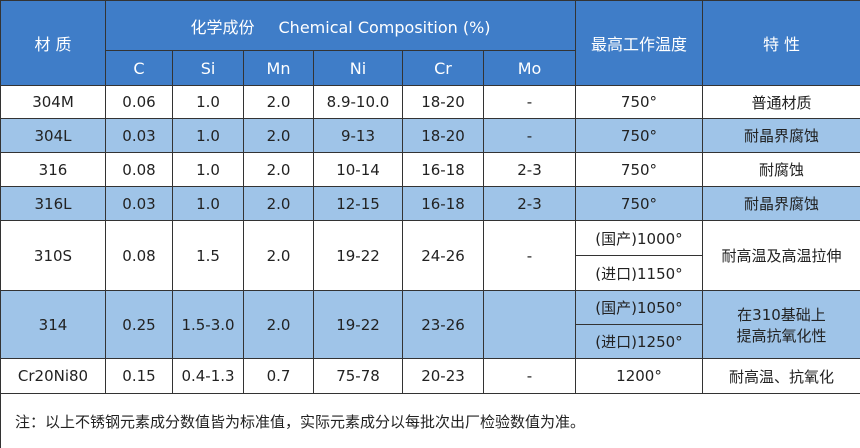  Describe the element at coordinates (139, 324) in the screenshot. I see `table-cell: 0.25` at that location.